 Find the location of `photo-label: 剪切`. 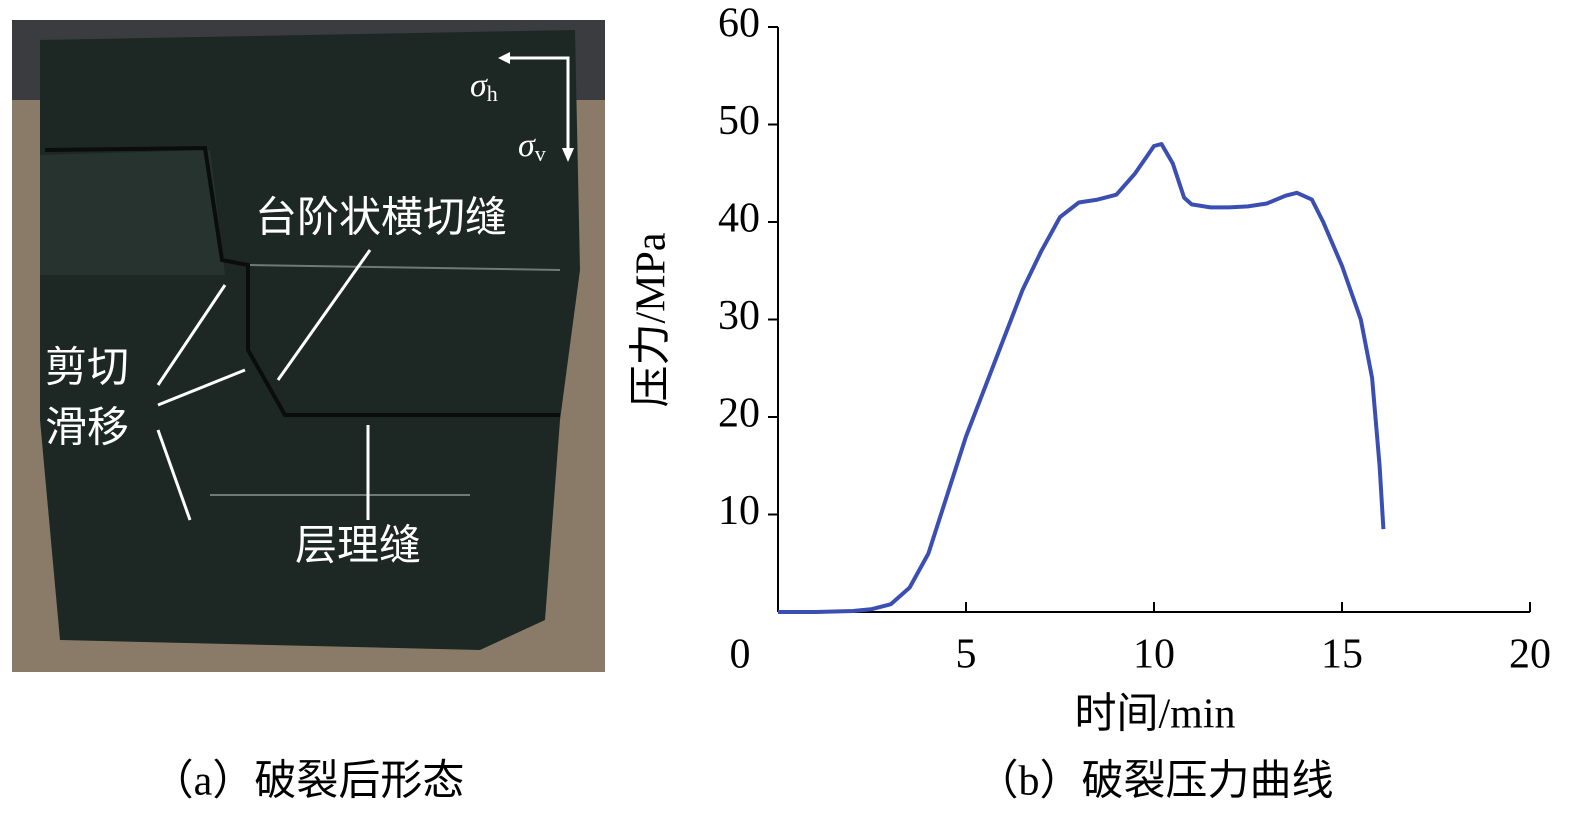

photo-label: 剪切 is located at coordinates (87, 369).